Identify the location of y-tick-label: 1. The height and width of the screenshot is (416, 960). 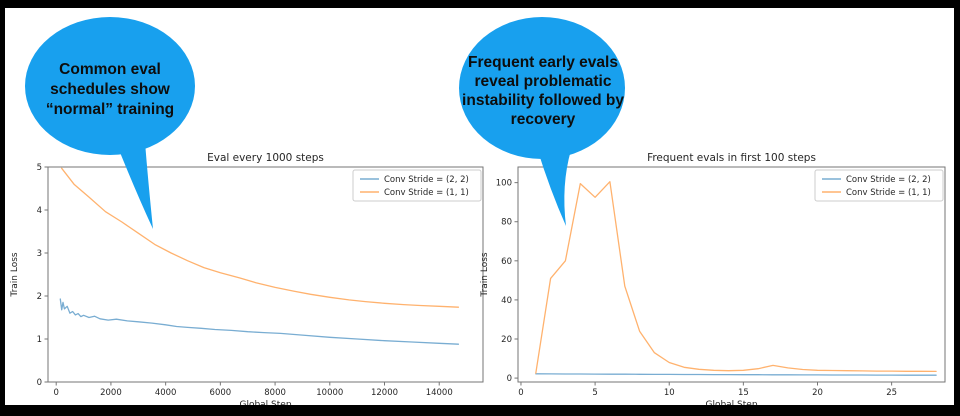
(39, 340).